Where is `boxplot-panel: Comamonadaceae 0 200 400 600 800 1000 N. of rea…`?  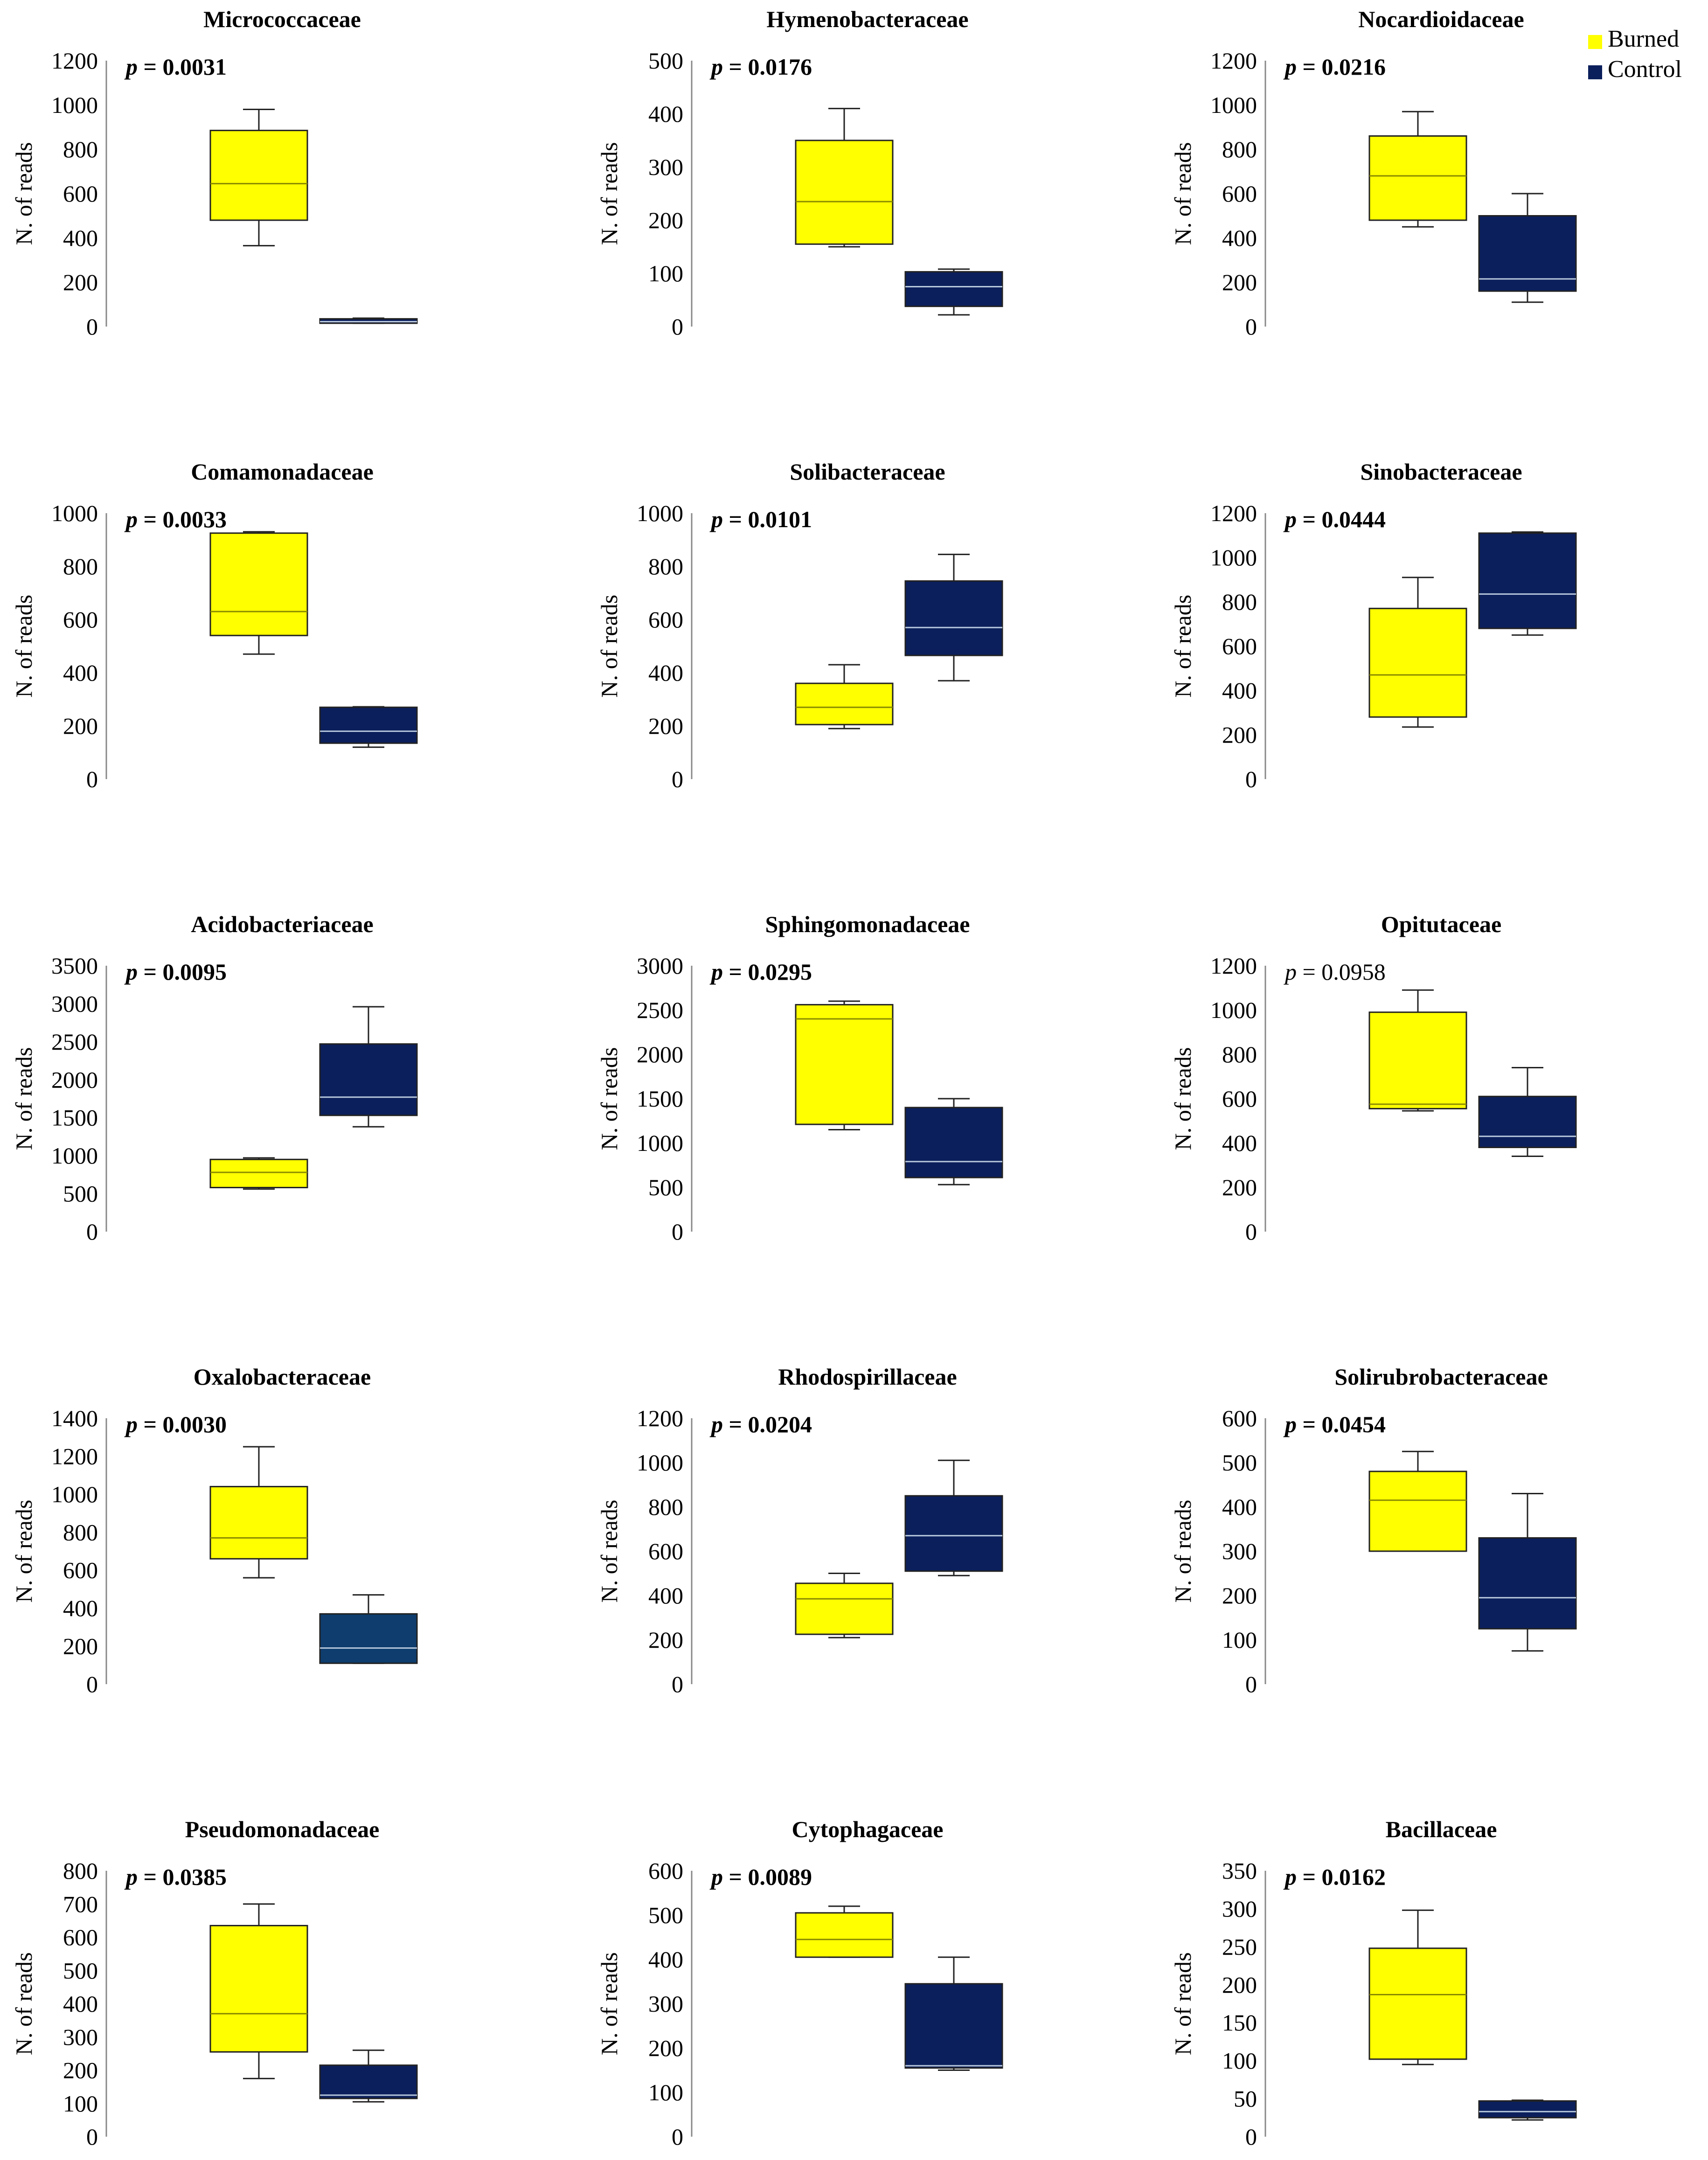 boxplot-panel: Comamonadaceae 0 200 400 600 800 1000 N. of rea… is located at coordinates (214, 626).